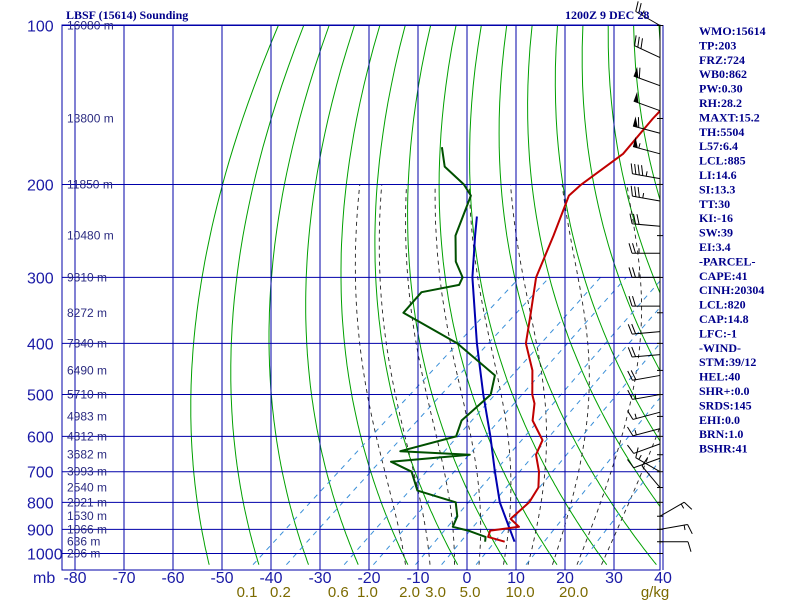  I want to click on mixing-ratio-label: 3.0, so click(435, 592).